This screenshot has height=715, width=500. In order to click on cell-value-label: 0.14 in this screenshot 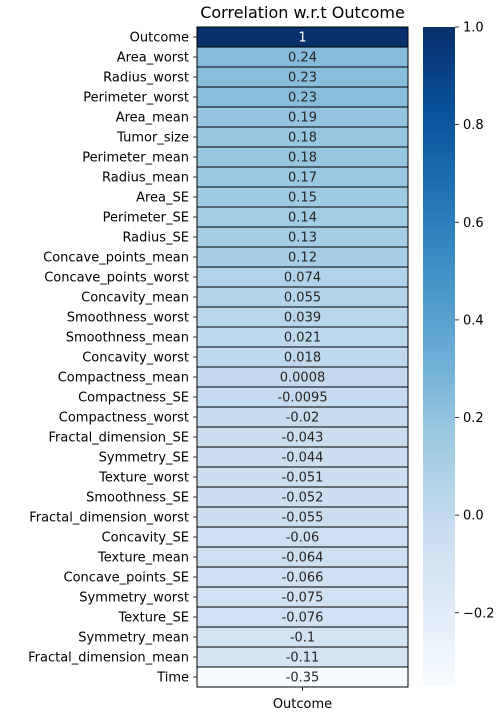, I will do `click(302, 218)`.